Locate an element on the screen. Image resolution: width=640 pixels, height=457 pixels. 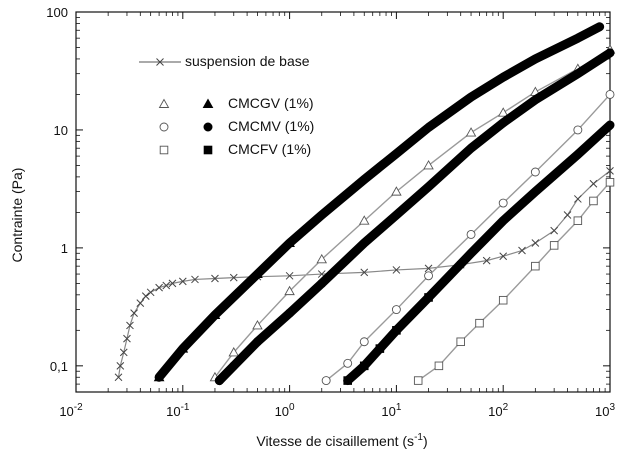
y-tick-label: 1 is located at coordinates (64, 248).